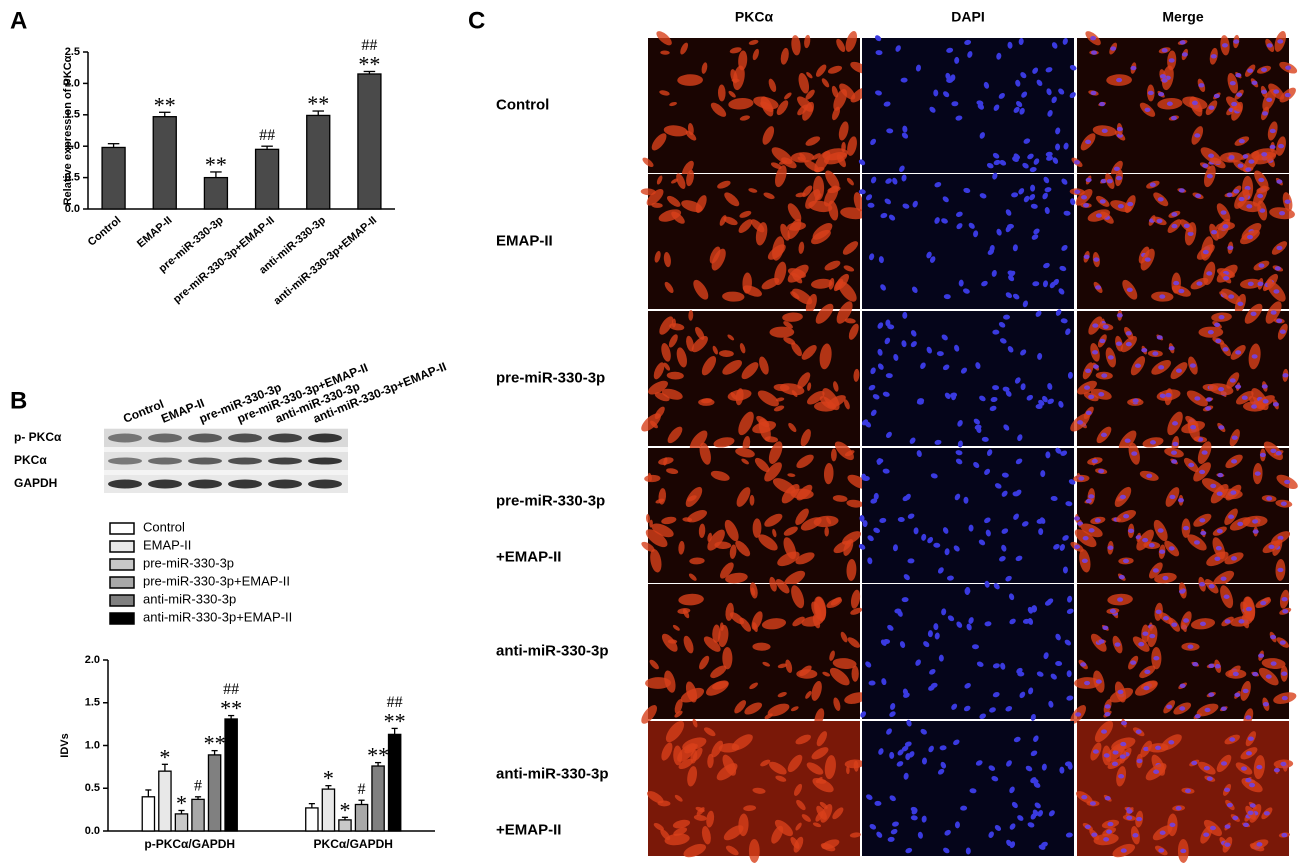 This screenshot has width=1300, height=865. Describe the element at coordinates (92, 788) in the screenshot. I see `y-tick-label: 0.5` at that location.